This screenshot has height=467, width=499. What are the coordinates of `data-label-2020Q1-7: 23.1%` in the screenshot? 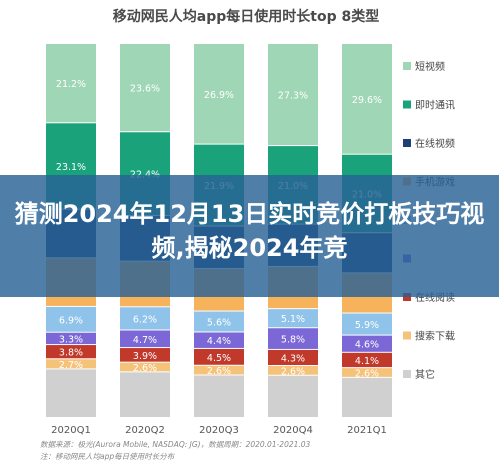 It's located at (71, 167).